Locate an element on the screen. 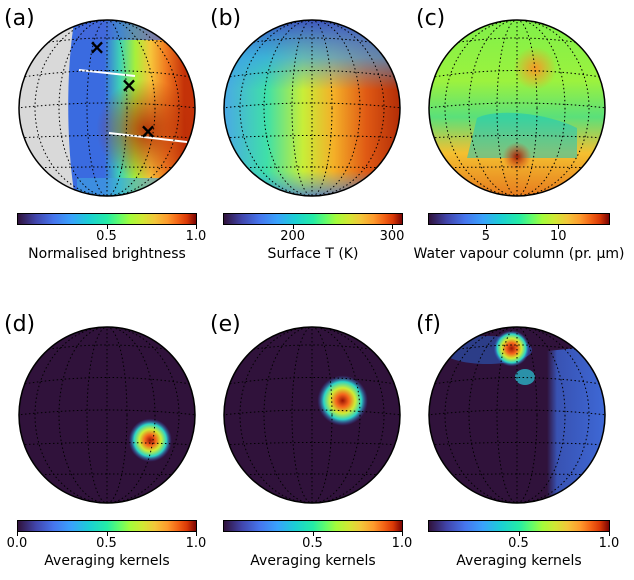 Image resolution: width=634 pixels, height=580 pixels. colorbar-c is located at coordinates (519, 219).